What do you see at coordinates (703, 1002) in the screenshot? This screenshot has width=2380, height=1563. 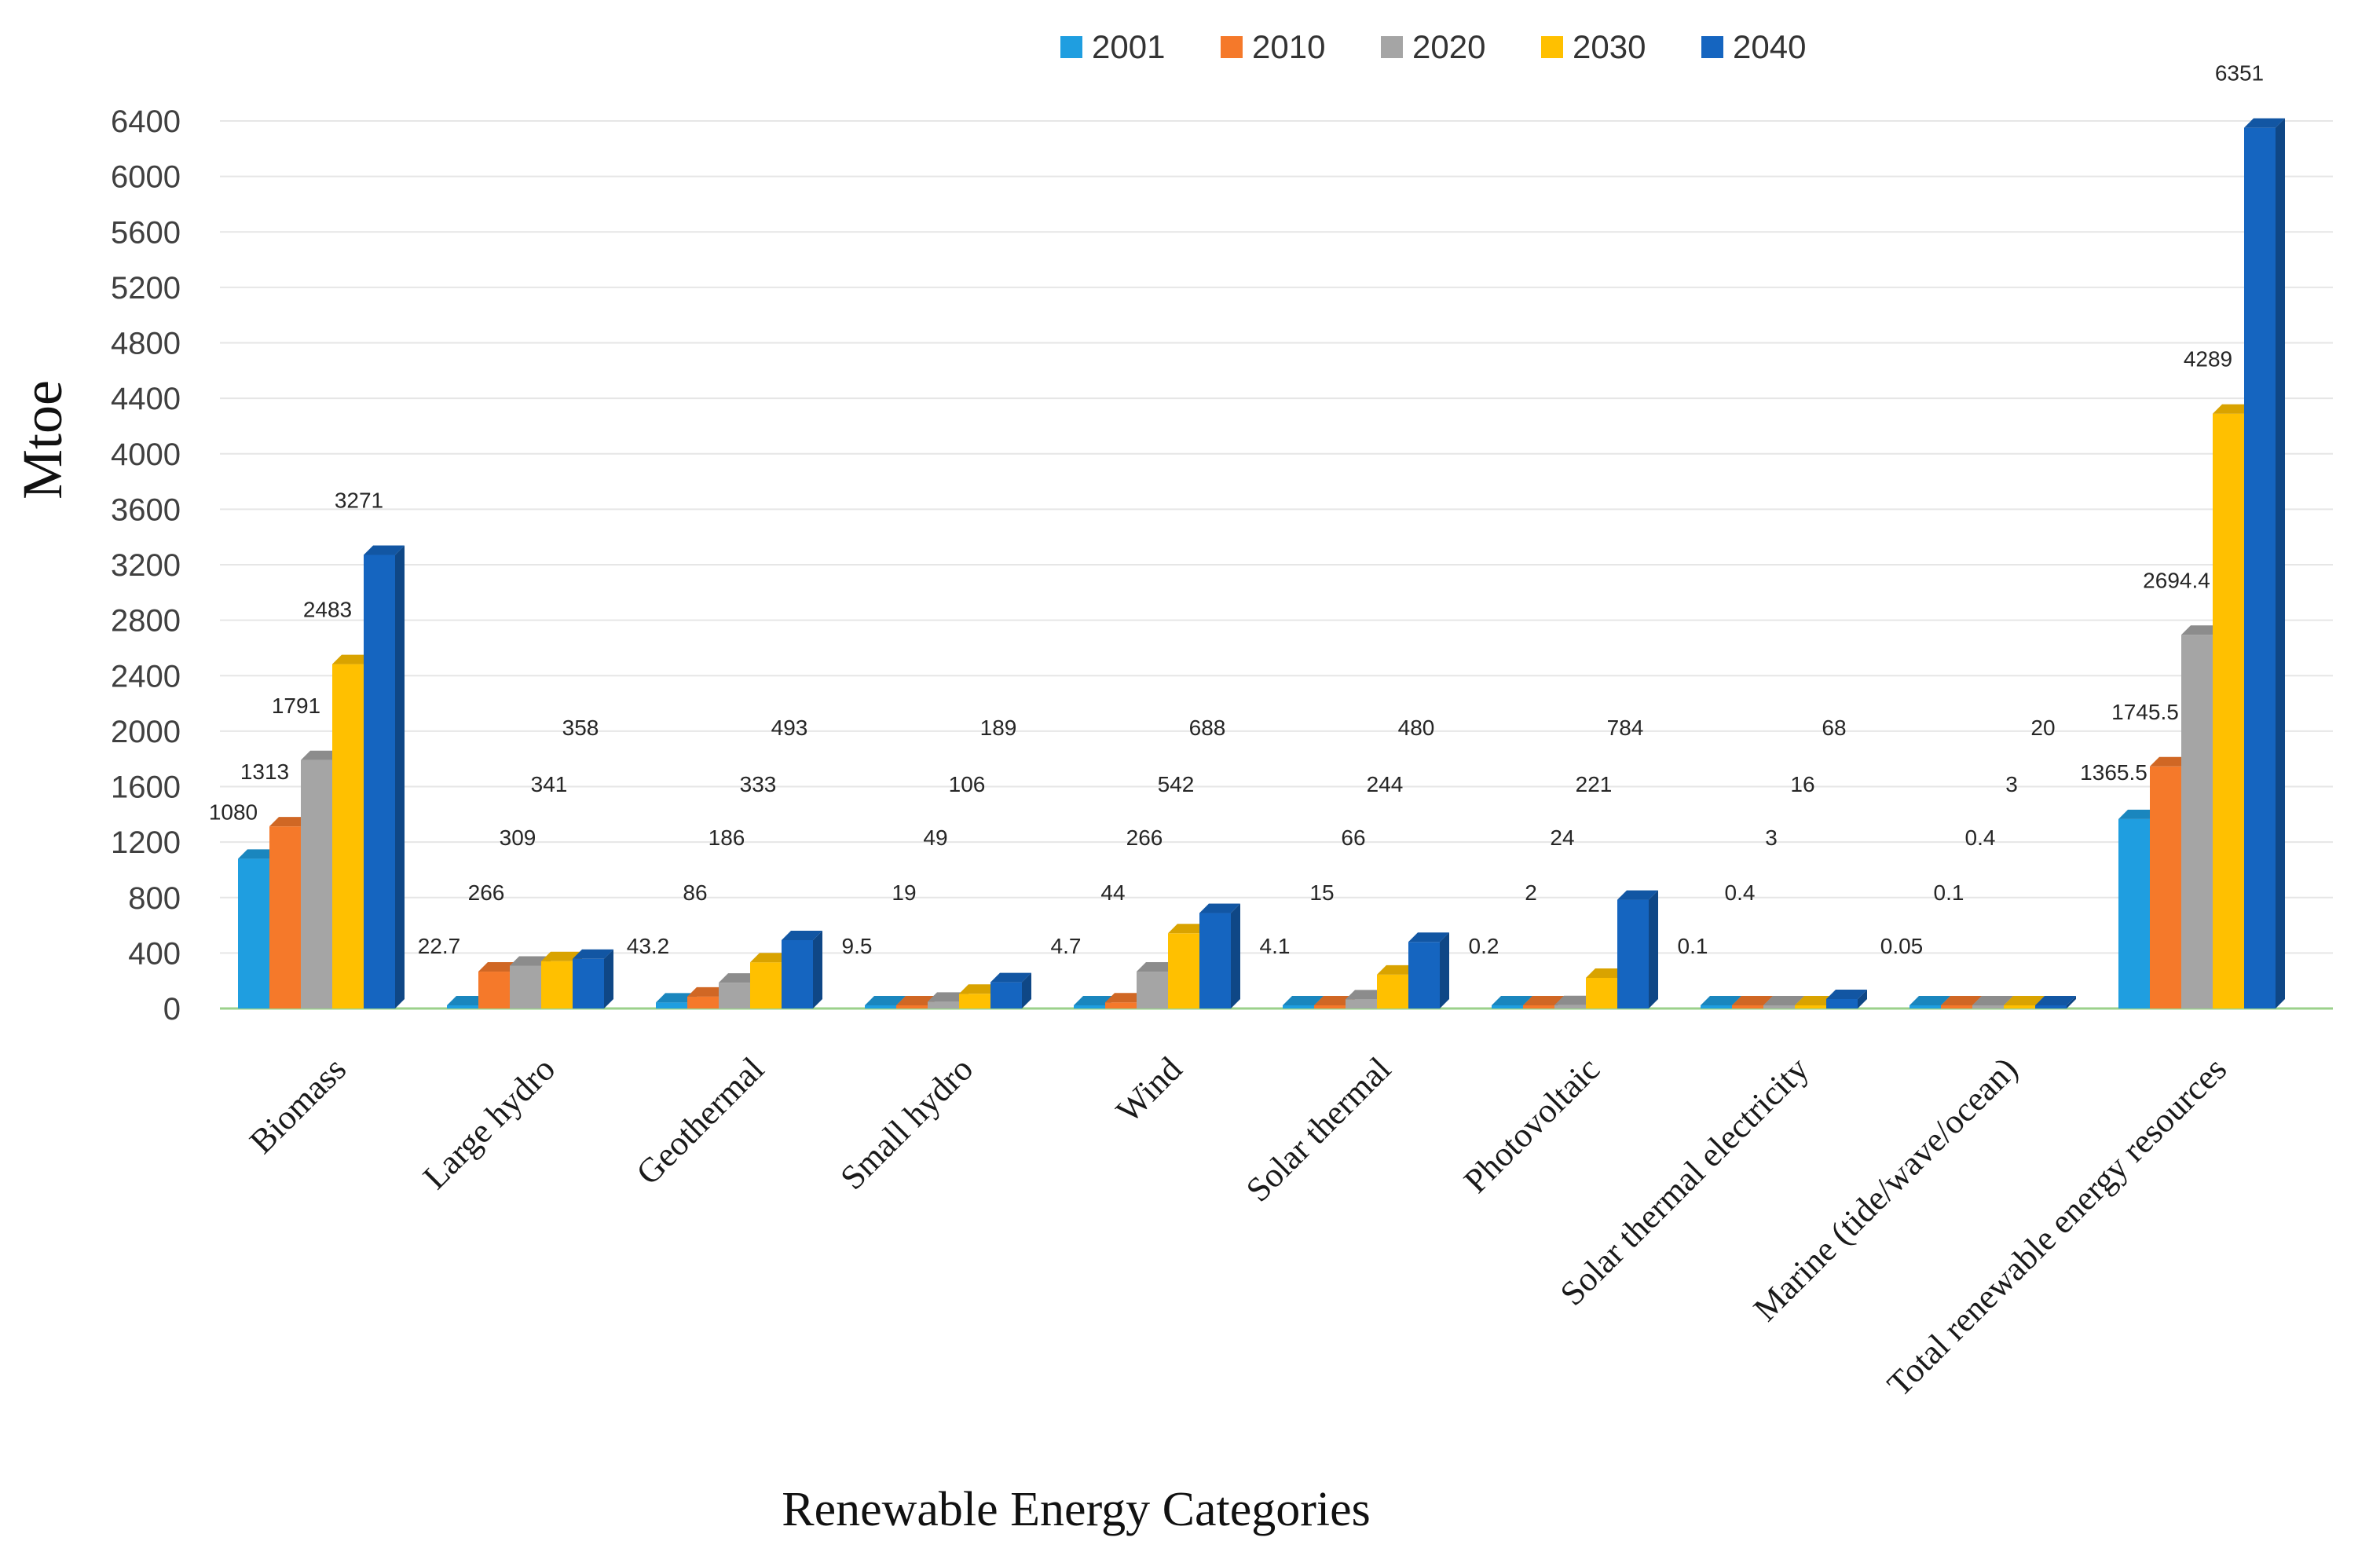 I see `bar-geothermal-2010` at bounding box center [703, 1002].